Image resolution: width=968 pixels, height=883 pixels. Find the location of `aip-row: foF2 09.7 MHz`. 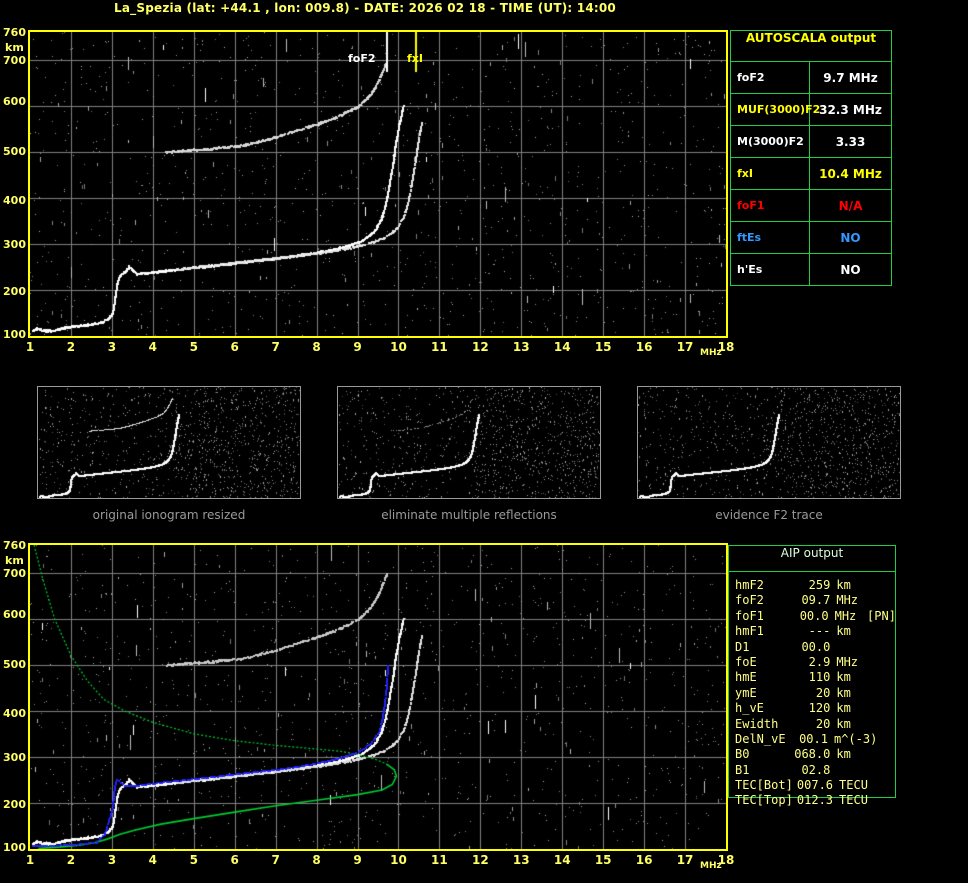

aip-row: foF2 09.7 MHz is located at coordinates (815, 600).